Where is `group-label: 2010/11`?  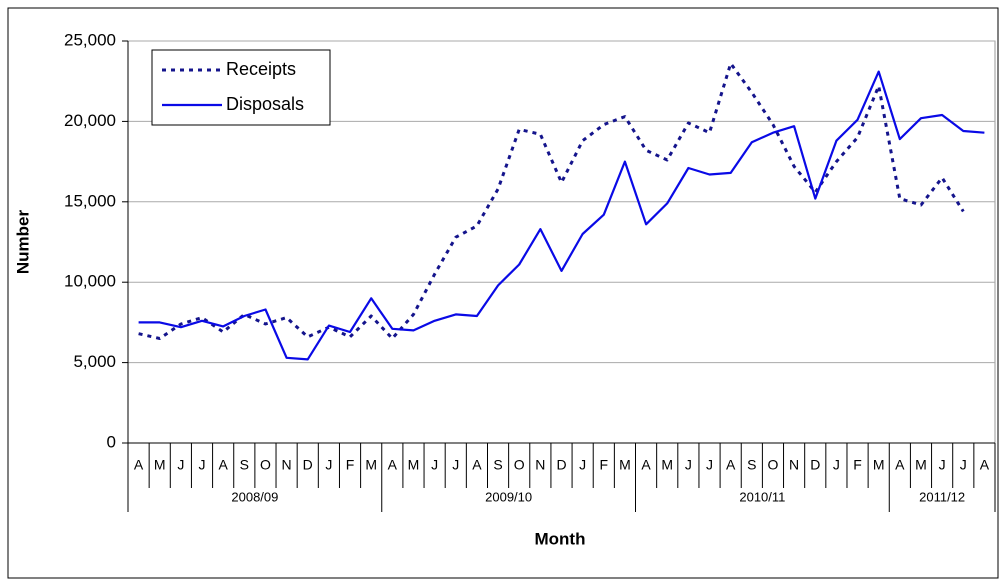 group-label: 2010/11 is located at coordinates (762, 496).